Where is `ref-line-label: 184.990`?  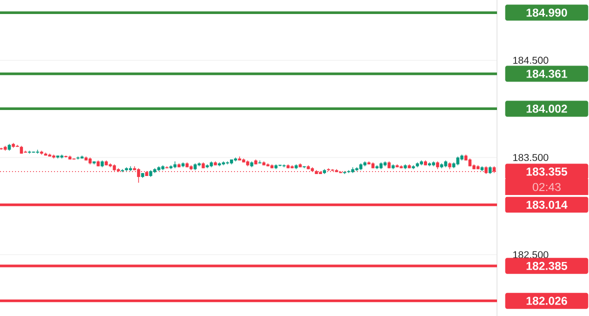 ref-line-label: 184.990 is located at coordinates (547, 12).